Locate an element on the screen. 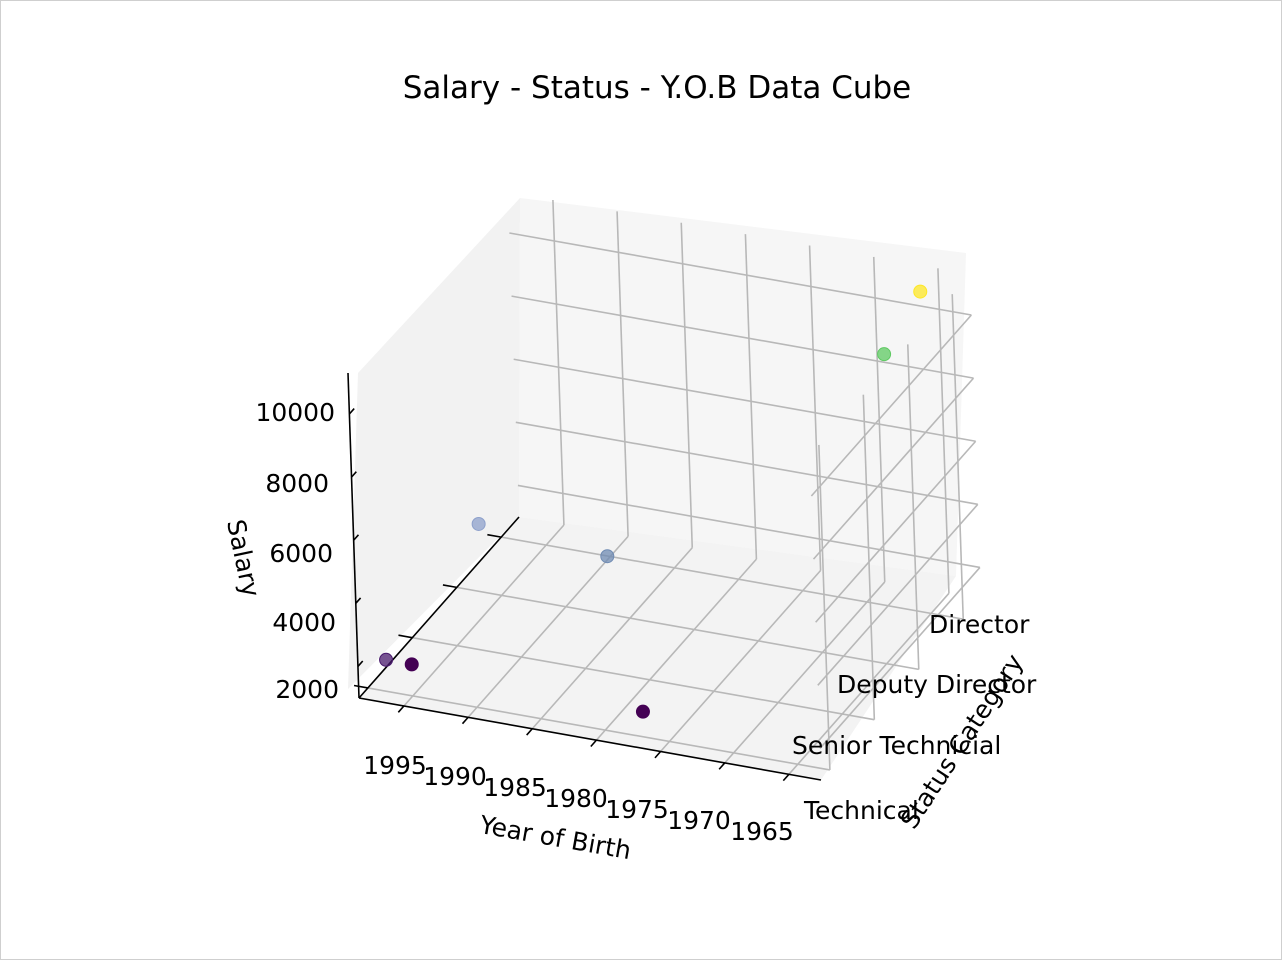 Image resolution: width=1282 pixels, height=961 pixels. grid-x-floor-1980 is located at coordinates (676, 649).